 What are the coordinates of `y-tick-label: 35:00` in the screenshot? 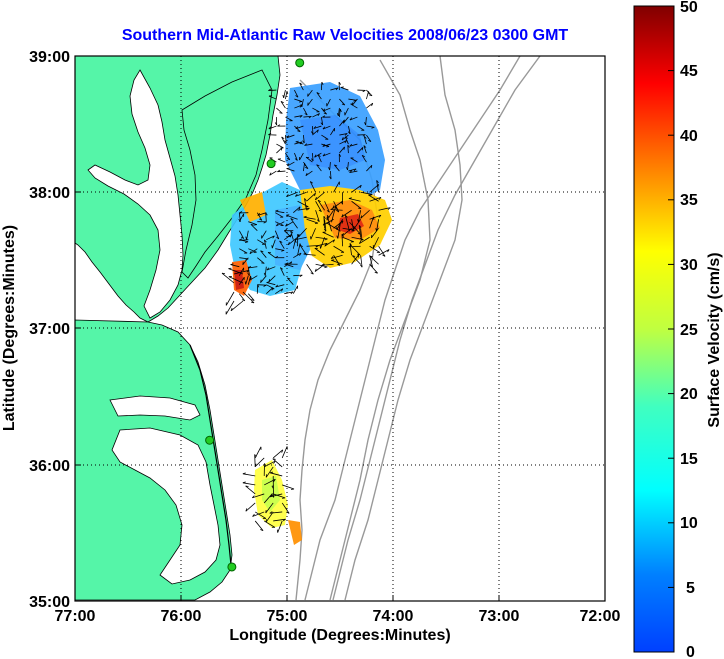 It's located at (49, 602).